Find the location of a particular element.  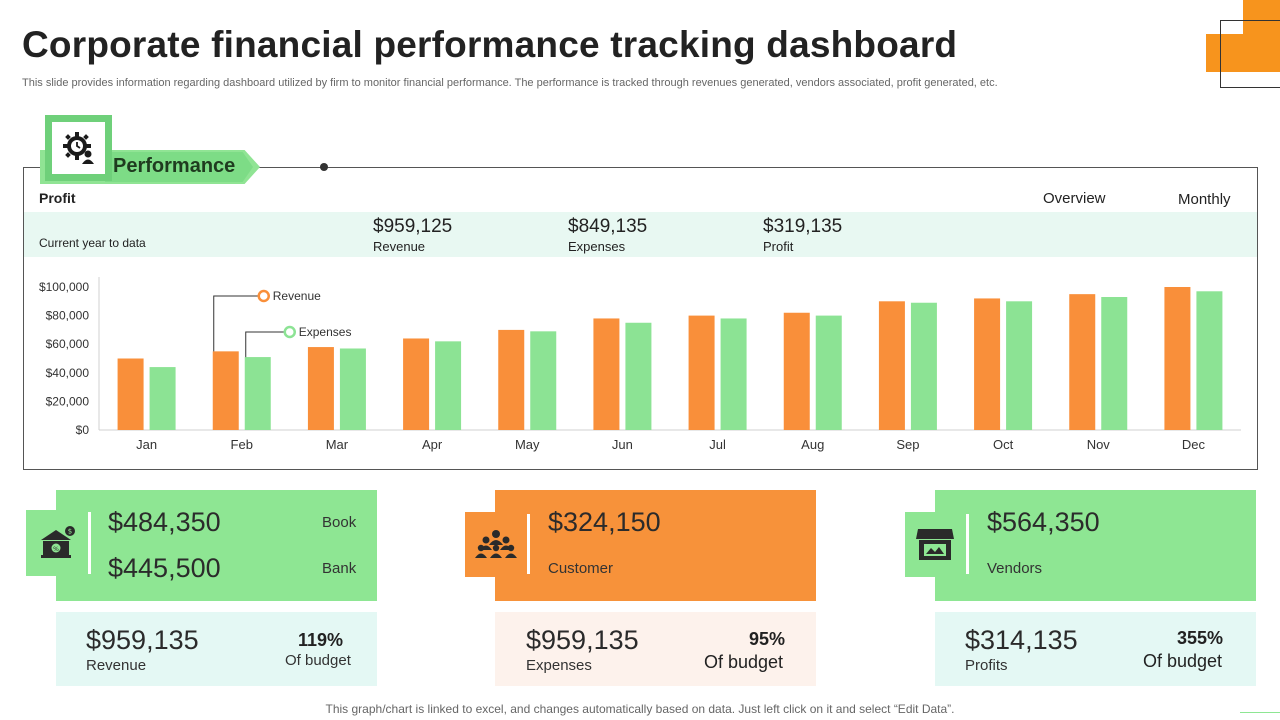

store-icon-frame-edge is located at coordinates (967, 544).